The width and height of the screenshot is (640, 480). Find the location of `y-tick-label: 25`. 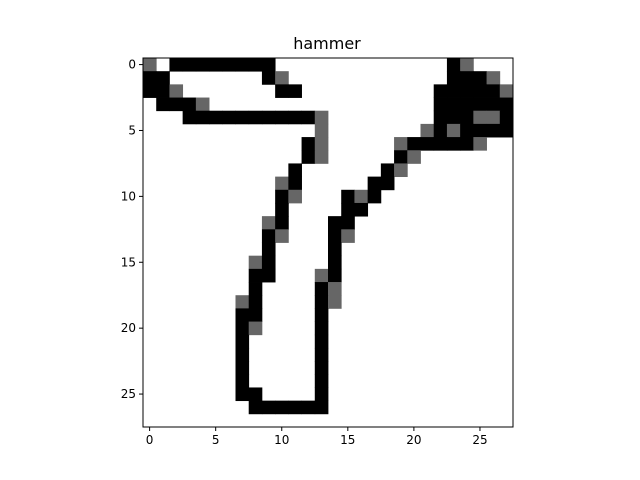

y-tick-label: 25 is located at coordinates (128, 394).